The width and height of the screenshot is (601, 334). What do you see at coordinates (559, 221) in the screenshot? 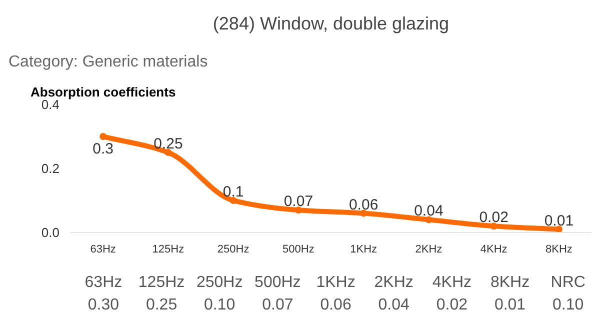
I see `data-label: 0.01` at bounding box center [559, 221].